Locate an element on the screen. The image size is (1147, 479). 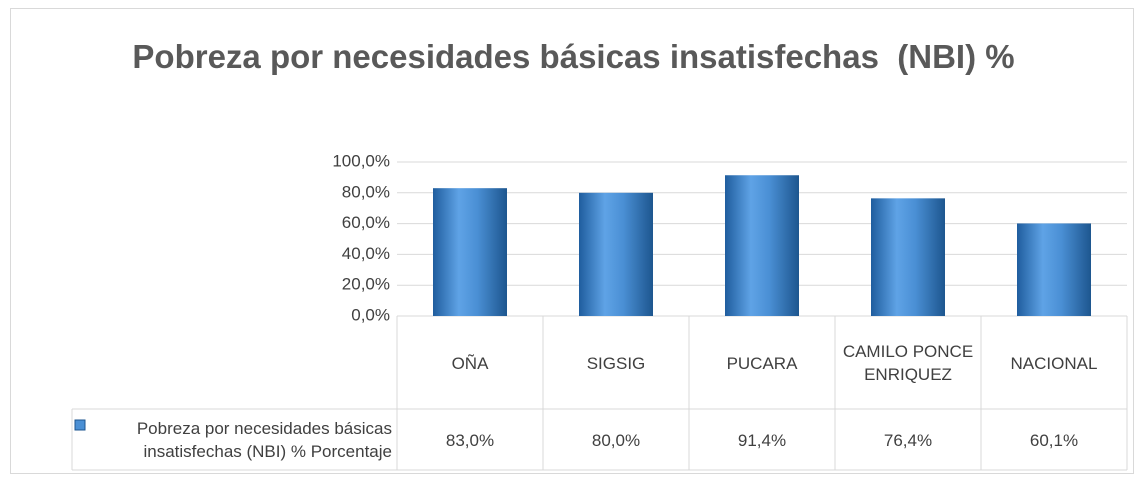
value-label: 83,0% is located at coordinates (470, 440).